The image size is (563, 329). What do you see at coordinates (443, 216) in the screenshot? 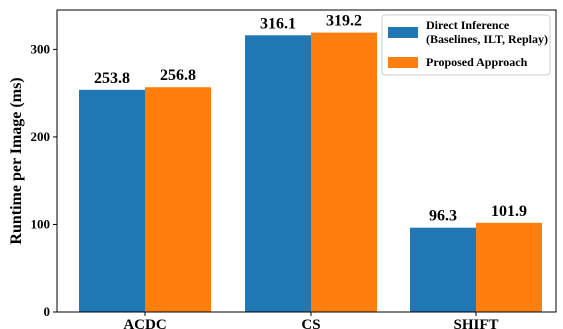
I see `data-label: 96.3` at bounding box center [443, 216].